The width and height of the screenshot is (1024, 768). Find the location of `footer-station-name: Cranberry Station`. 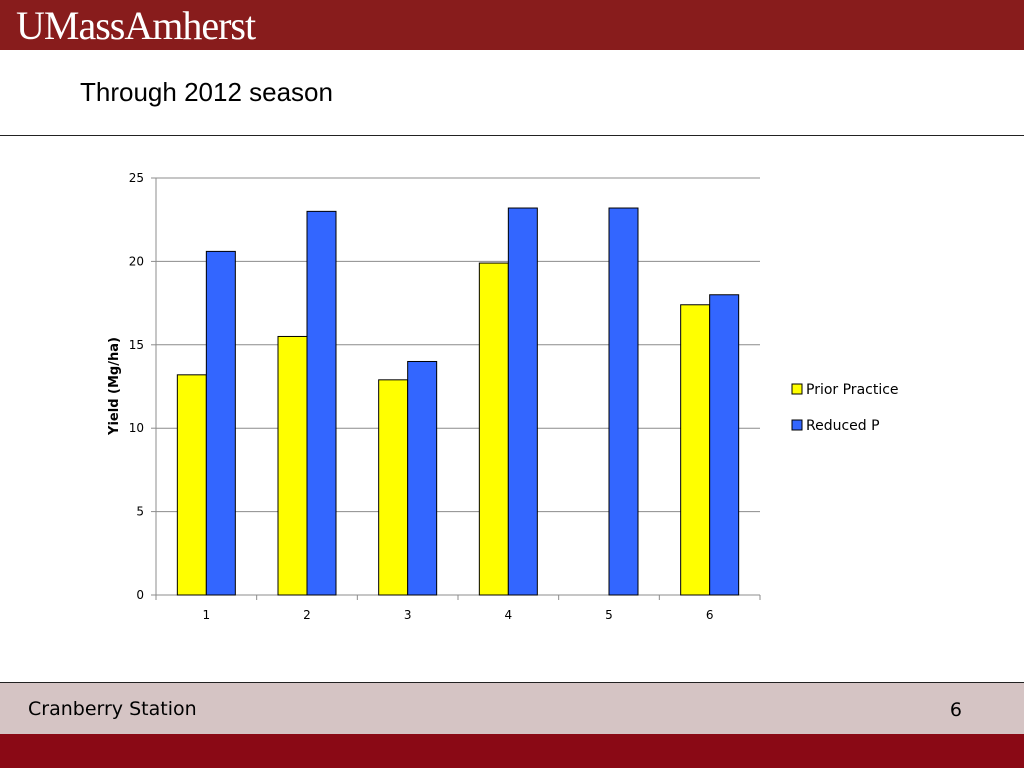

footer-station-name: Cranberry Station is located at coordinates (112, 709).